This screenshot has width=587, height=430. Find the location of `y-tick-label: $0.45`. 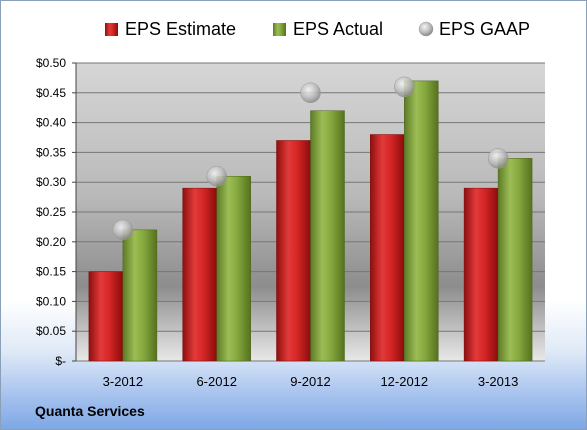

y-tick-label: $0.45 is located at coordinates (51, 93).